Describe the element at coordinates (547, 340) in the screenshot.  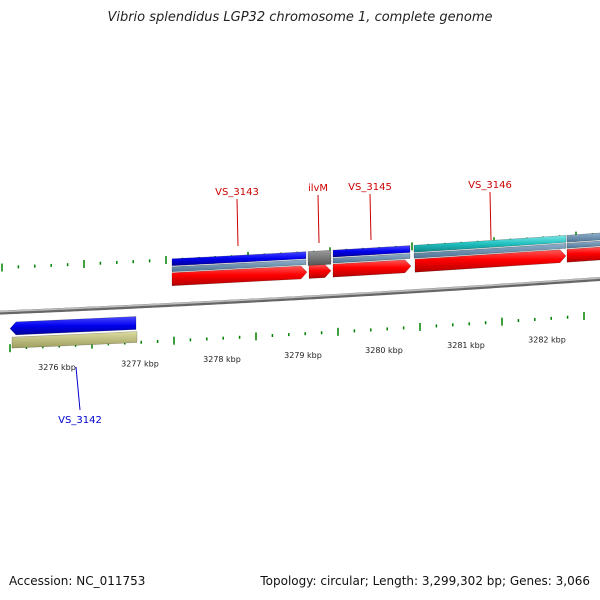
I see `scale-label-kbp: 3282 kbp` at that location.